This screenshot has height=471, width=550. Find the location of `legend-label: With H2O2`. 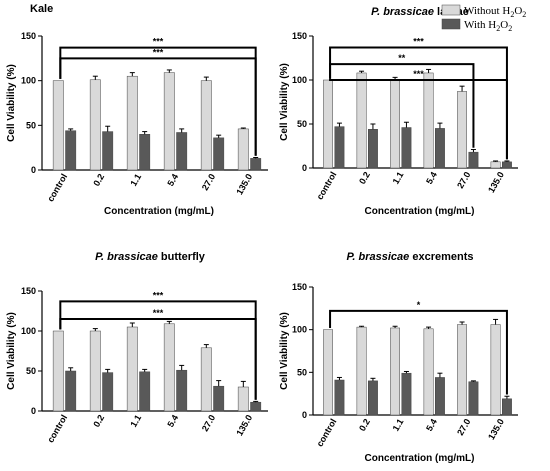

legend-label: With H2O2 is located at coordinates (488, 26).